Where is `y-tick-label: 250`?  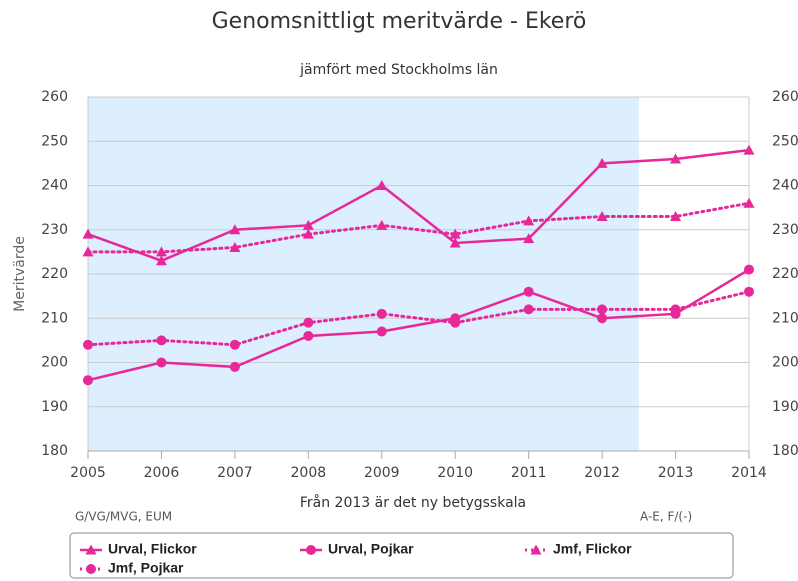
y-tick-label: 250 is located at coordinates (54, 141).